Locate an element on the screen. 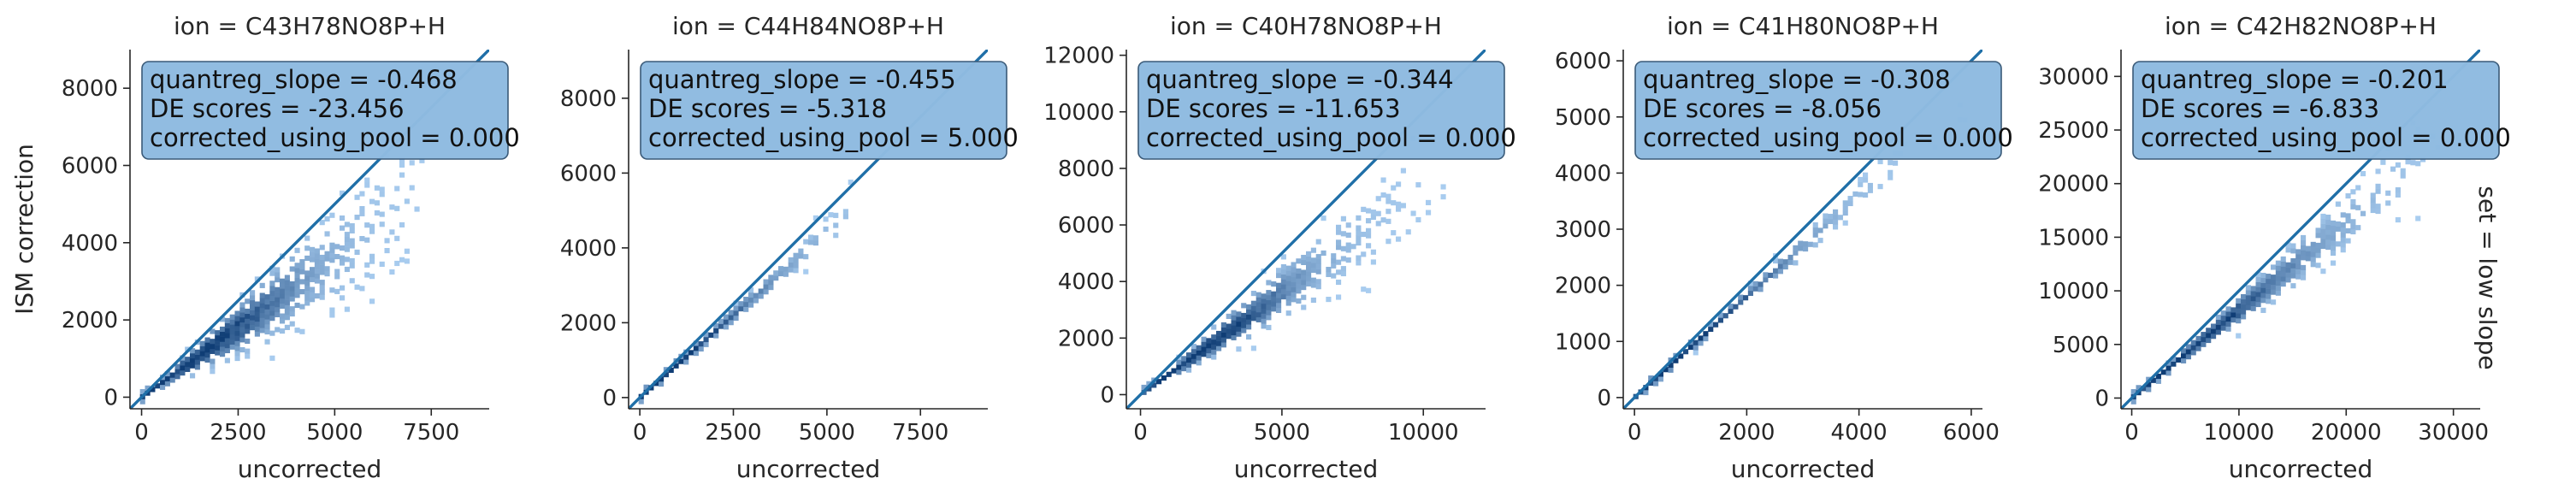 The image size is (2576, 496). stats-annotation-line: quantreg_slope = -0.201 is located at coordinates (2295, 80).